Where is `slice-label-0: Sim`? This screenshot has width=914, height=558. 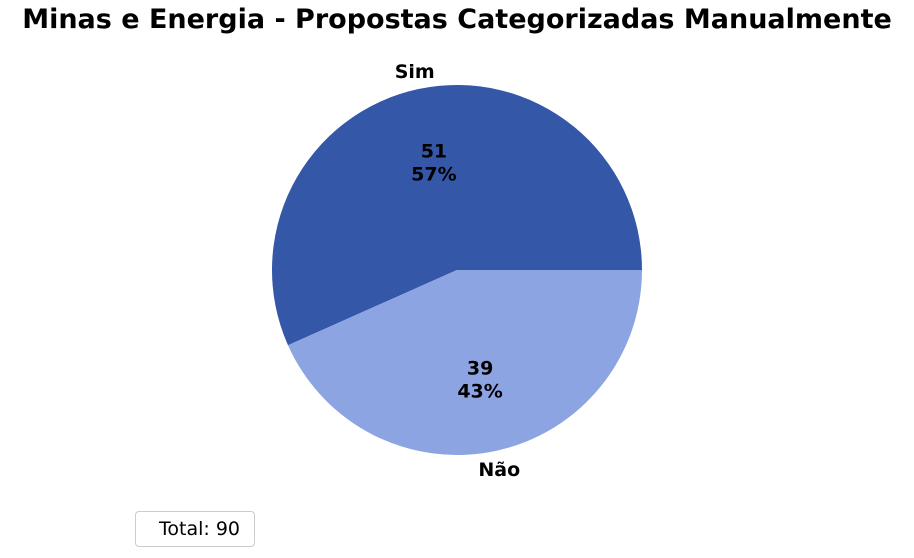 slice-label-0: Sim is located at coordinates (415, 72).